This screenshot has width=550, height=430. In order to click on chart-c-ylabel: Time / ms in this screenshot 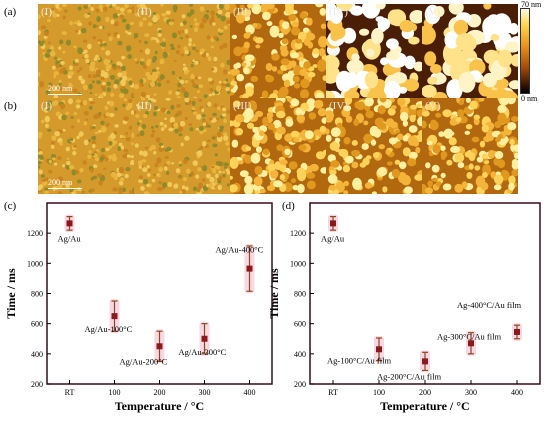, I will do `click(11, 293)`.